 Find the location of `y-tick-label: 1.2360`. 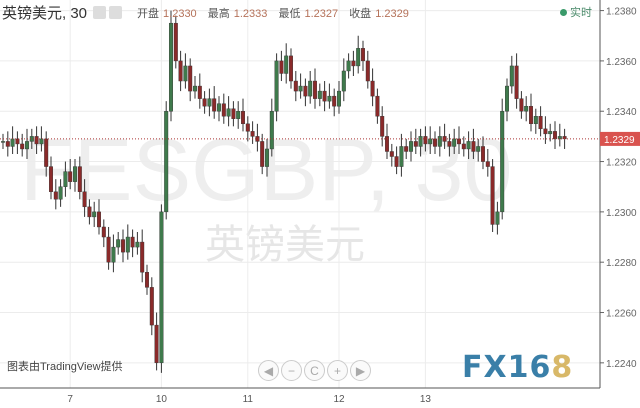

y-tick-label: 1.2360 is located at coordinates (621, 62).